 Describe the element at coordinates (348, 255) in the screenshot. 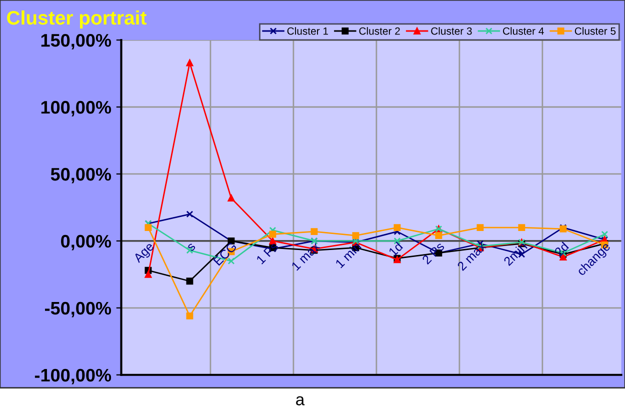

I see `x-tick-label: 1 min` at that location.